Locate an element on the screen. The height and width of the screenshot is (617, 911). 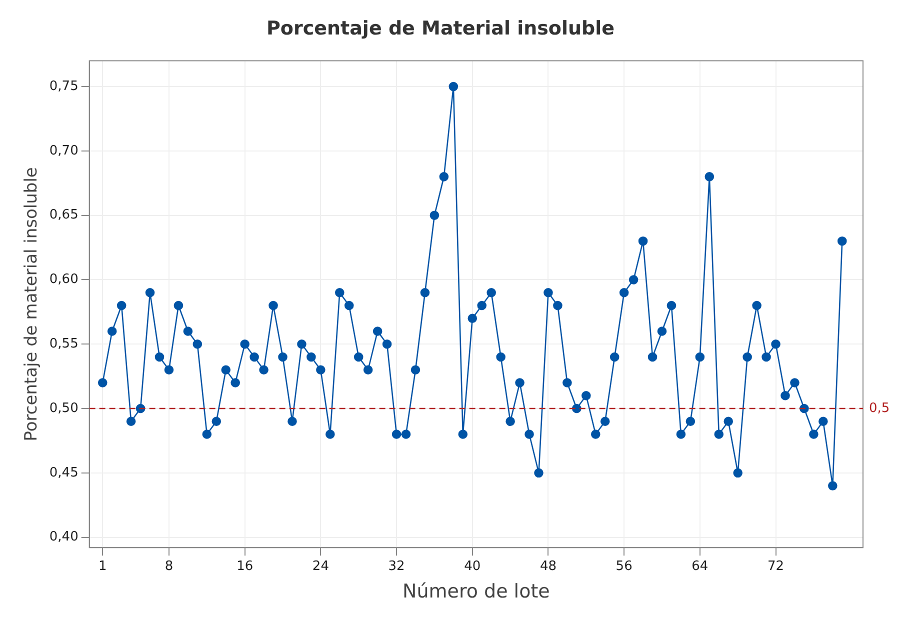
x-tick-label: 64 is located at coordinates (700, 566).